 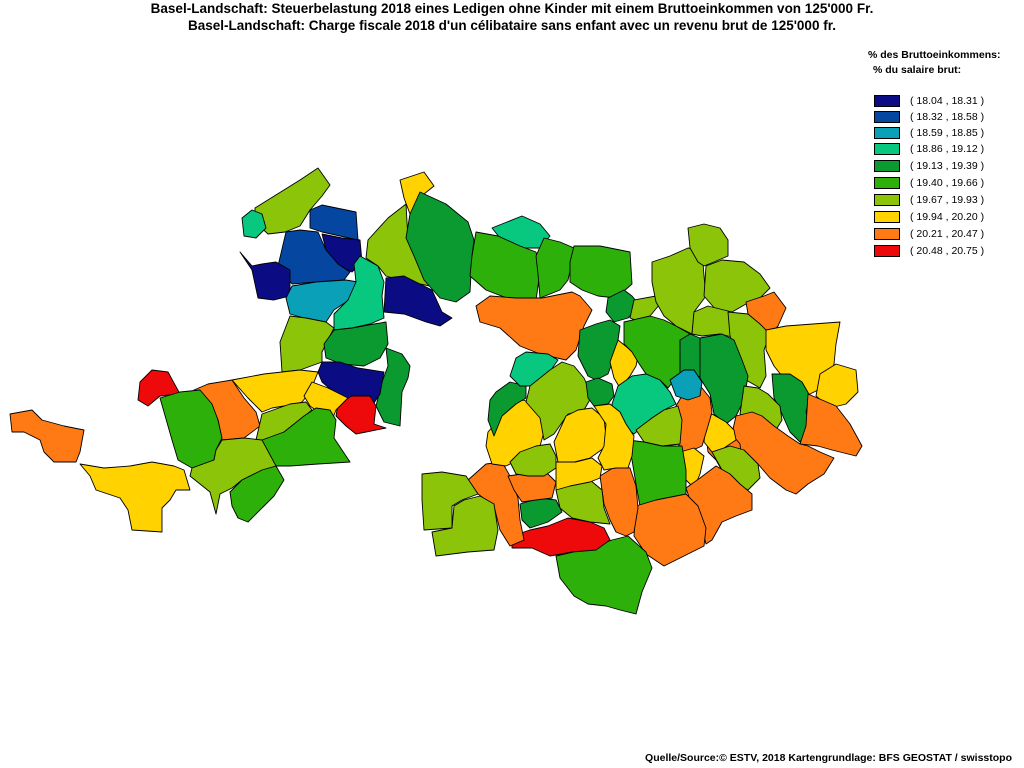 What do you see at coordinates (947, 117) in the screenshot?
I see `legend-label: ( 18.32 , 18.58 )` at bounding box center [947, 117].